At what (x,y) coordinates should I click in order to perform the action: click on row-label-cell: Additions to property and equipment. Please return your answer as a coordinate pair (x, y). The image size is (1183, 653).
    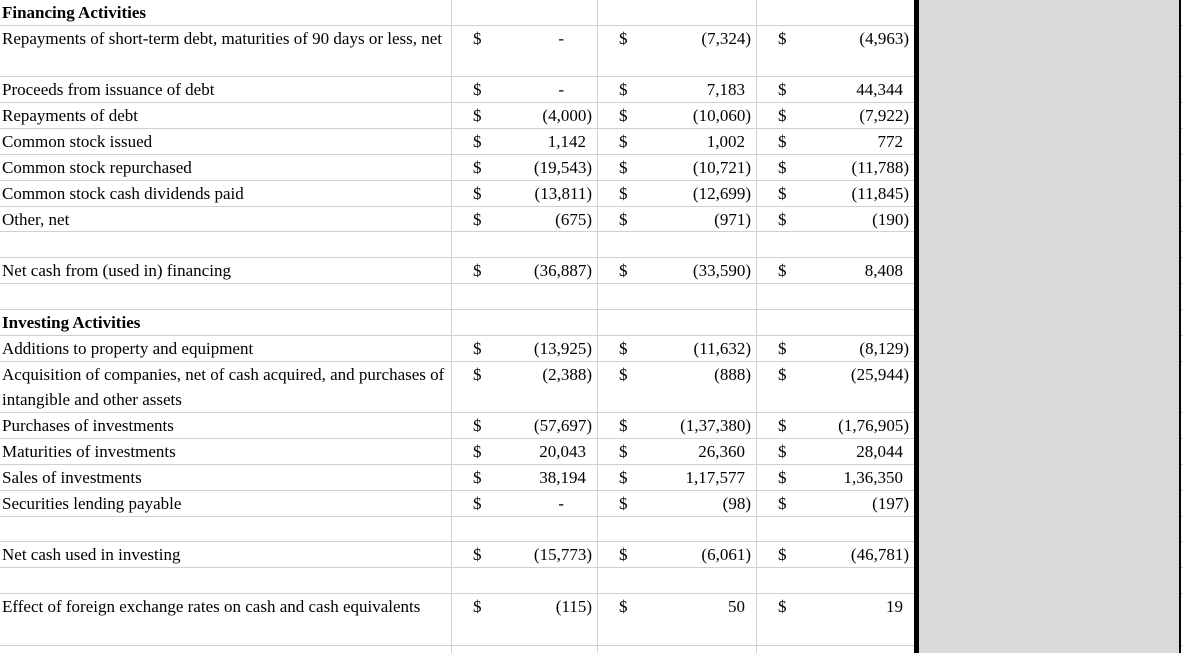
    Looking at the image, I should click on (226, 348).